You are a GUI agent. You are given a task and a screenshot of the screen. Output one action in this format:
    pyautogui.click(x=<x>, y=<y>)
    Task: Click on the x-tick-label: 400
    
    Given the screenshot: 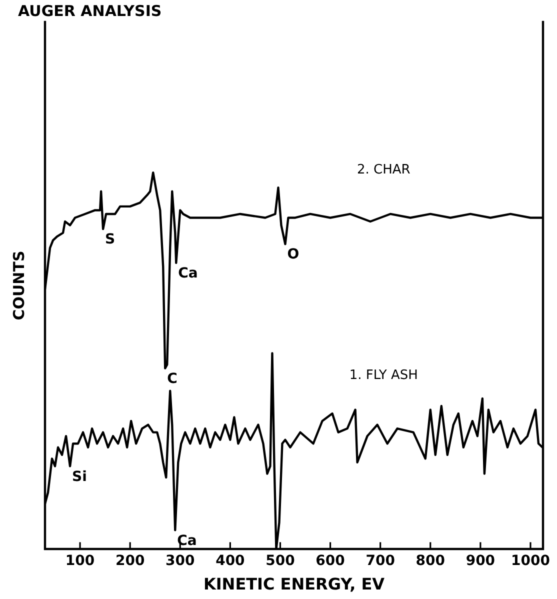 What is the action you would take?
    pyautogui.click(x=231, y=561)
    